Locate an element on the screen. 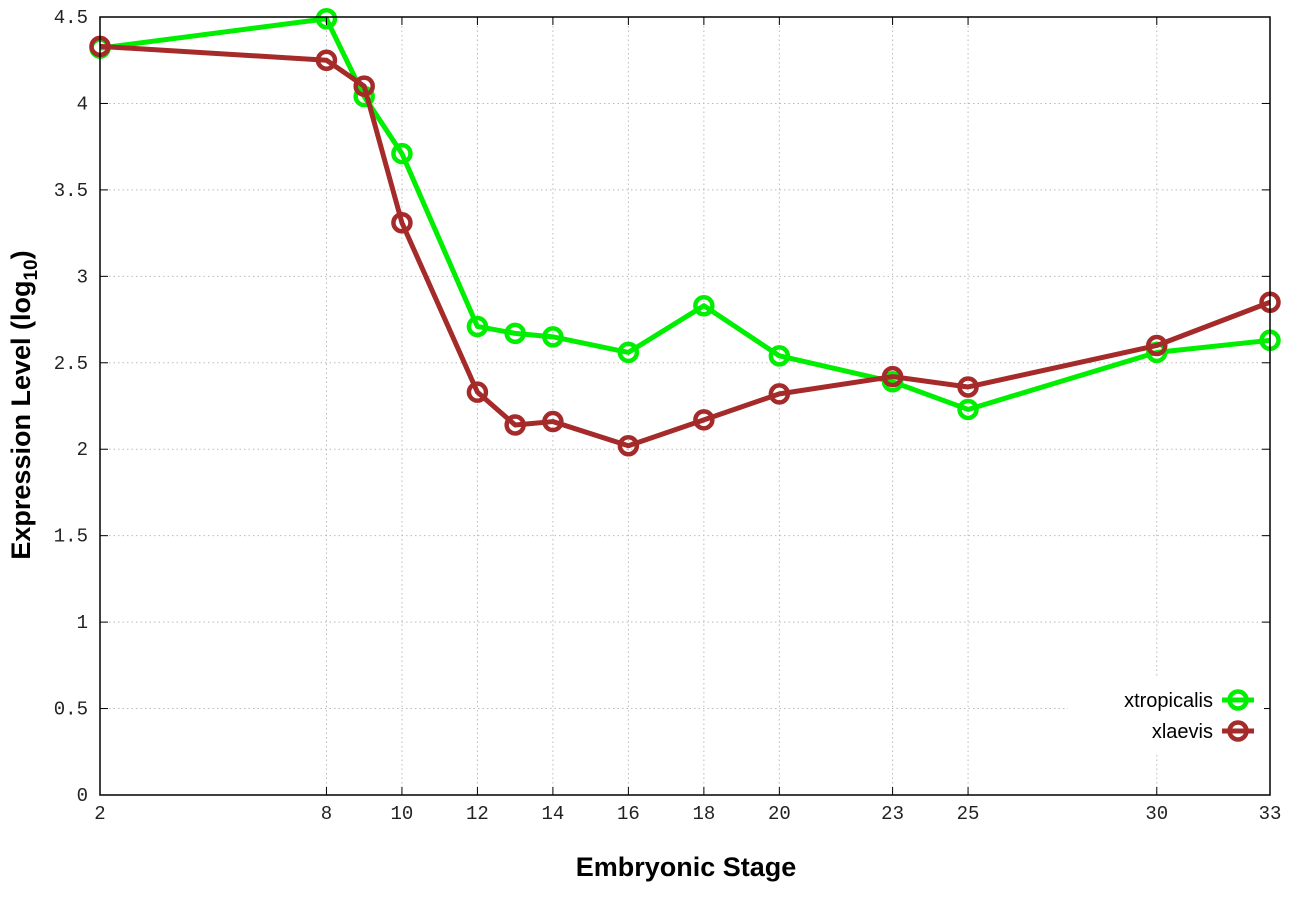 The image size is (1296, 907). y-axis-label-subscript: 10 is located at coordinates (31, 269).